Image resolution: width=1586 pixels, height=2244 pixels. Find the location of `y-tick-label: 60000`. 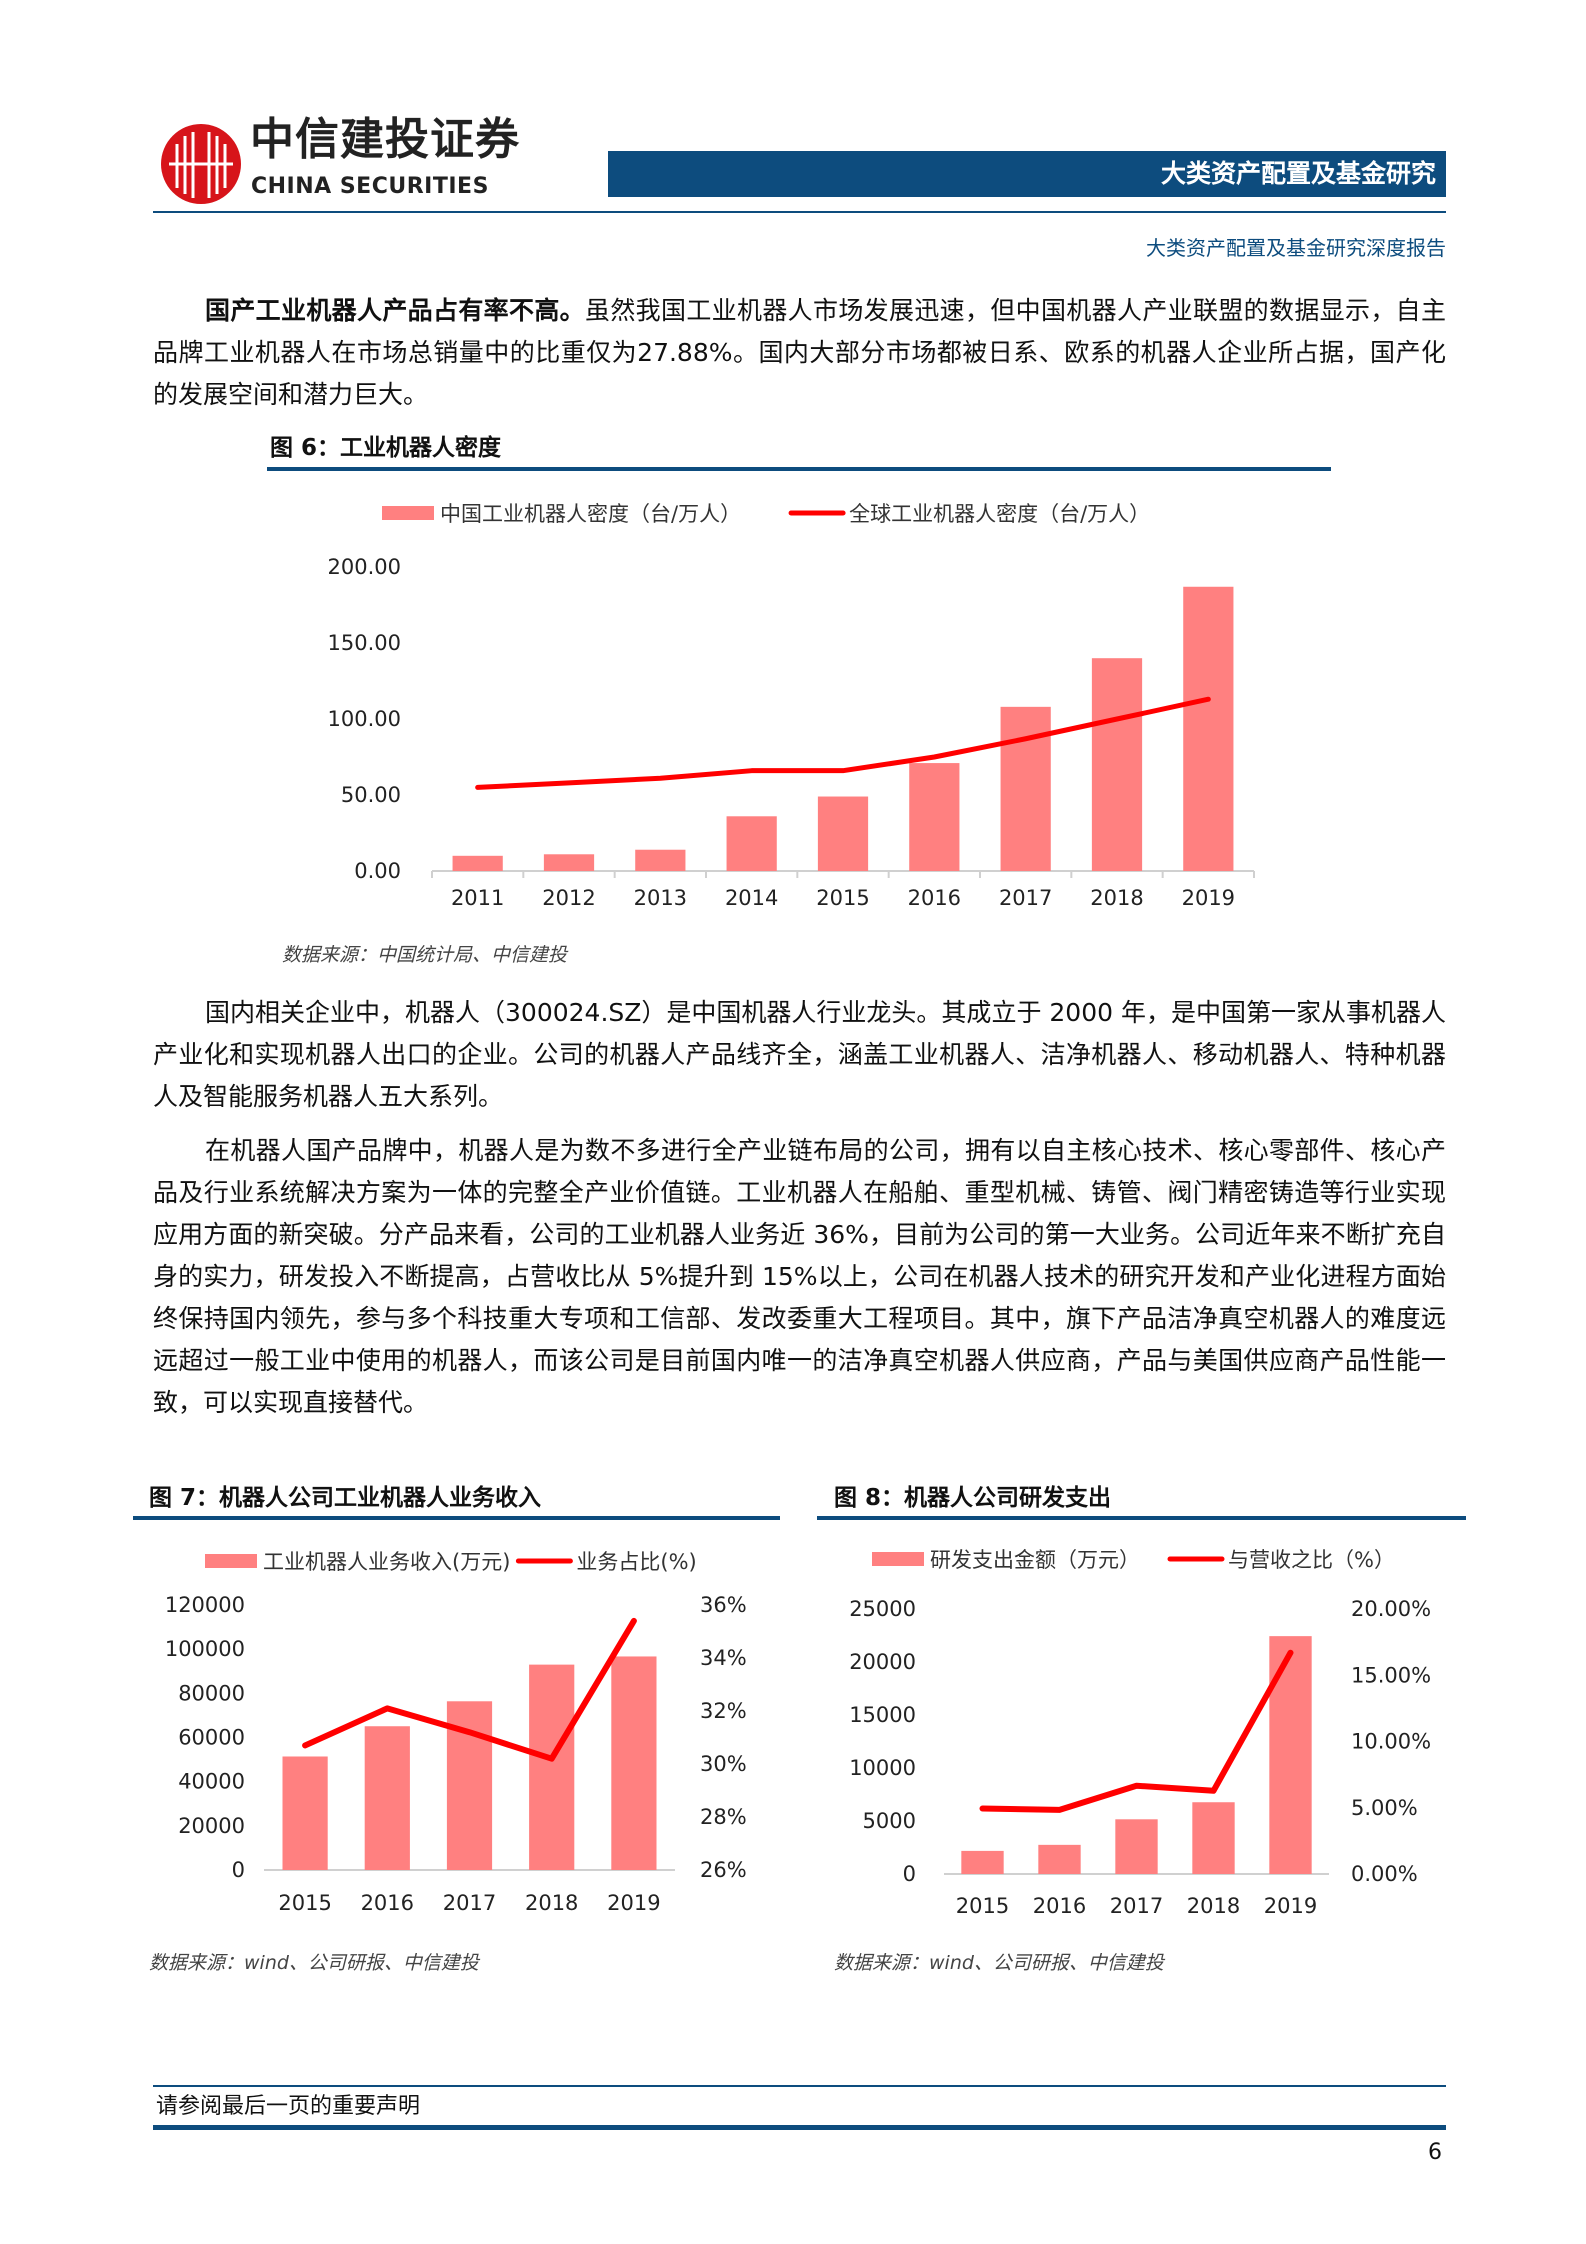

y-tick-label: 60000 is located at coordinates (211, 1738).